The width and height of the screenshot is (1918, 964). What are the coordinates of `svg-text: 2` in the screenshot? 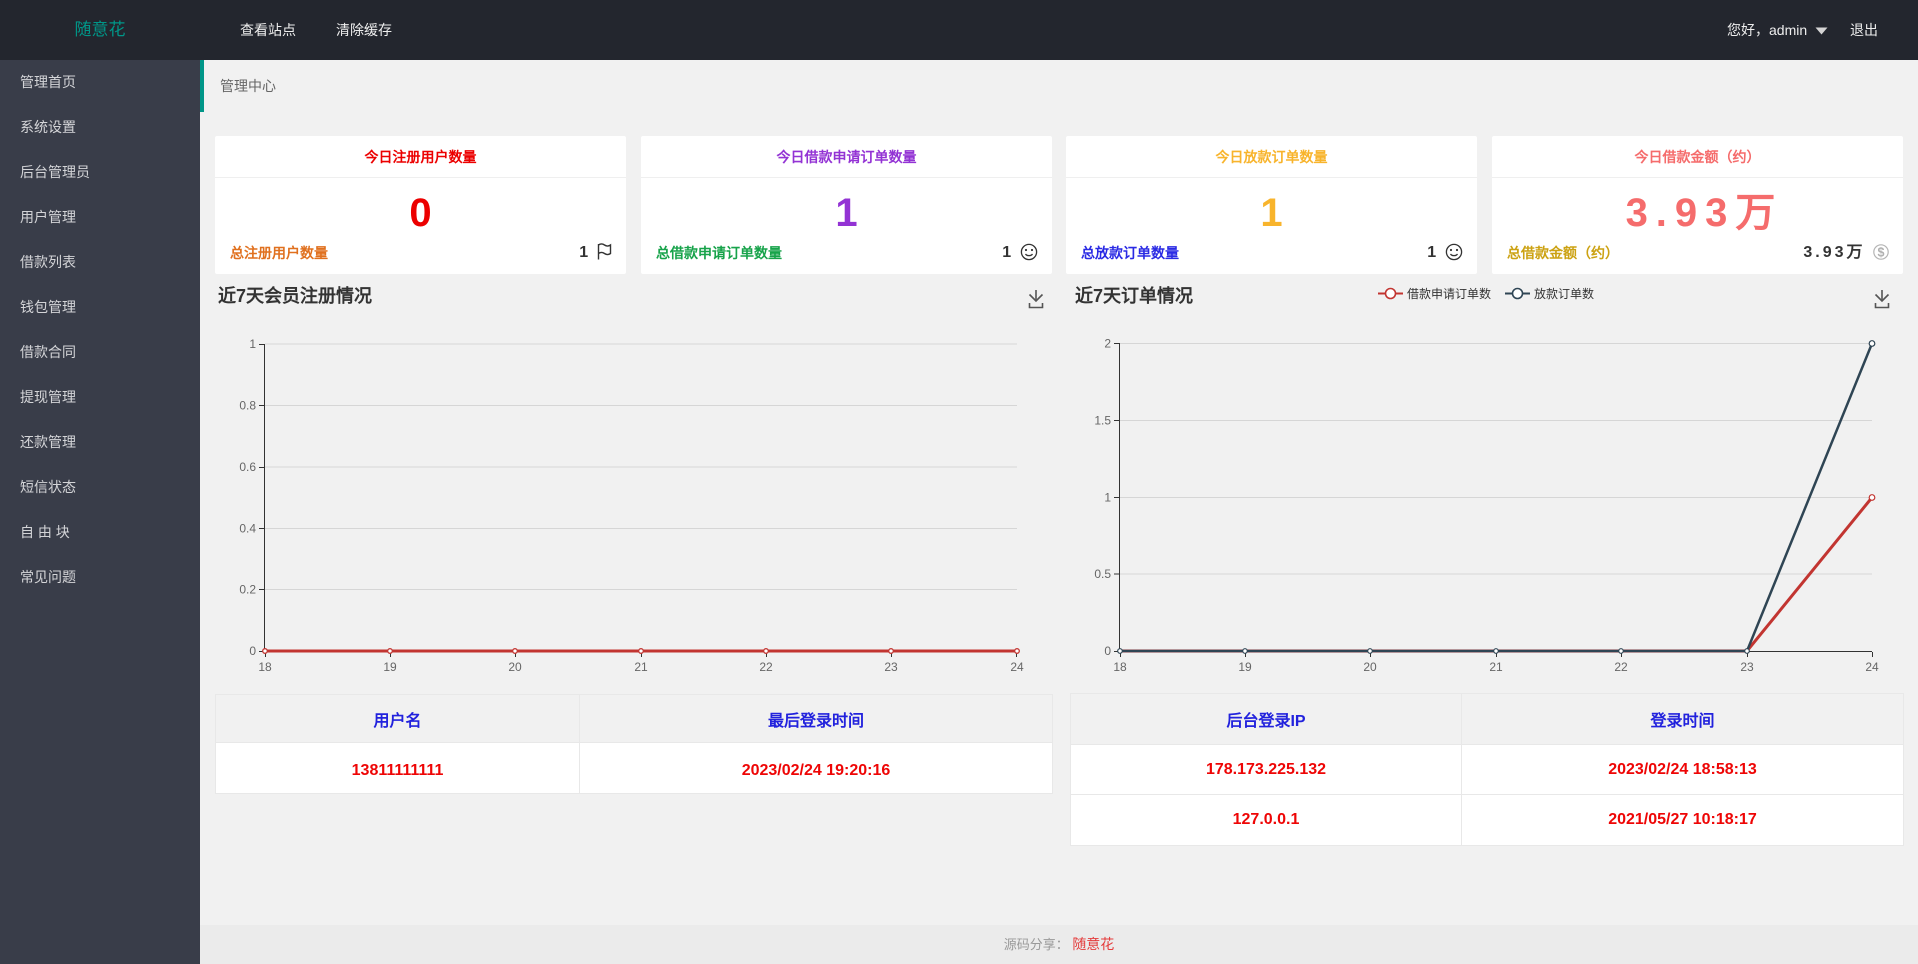 It's located at (1107, 344).